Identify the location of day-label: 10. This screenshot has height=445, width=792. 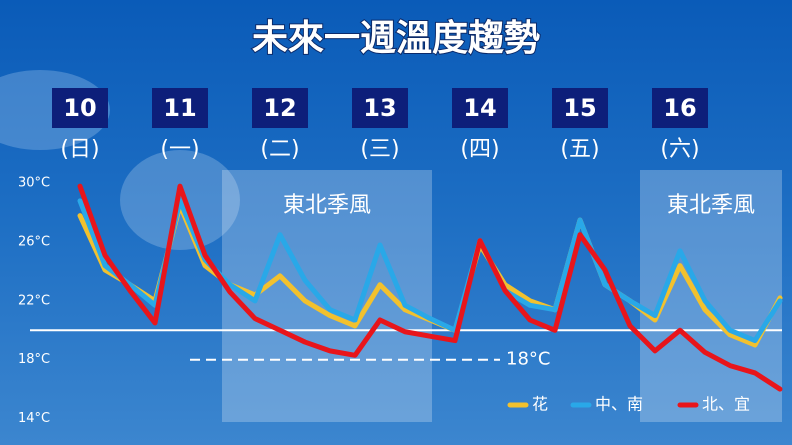
(79, 108).